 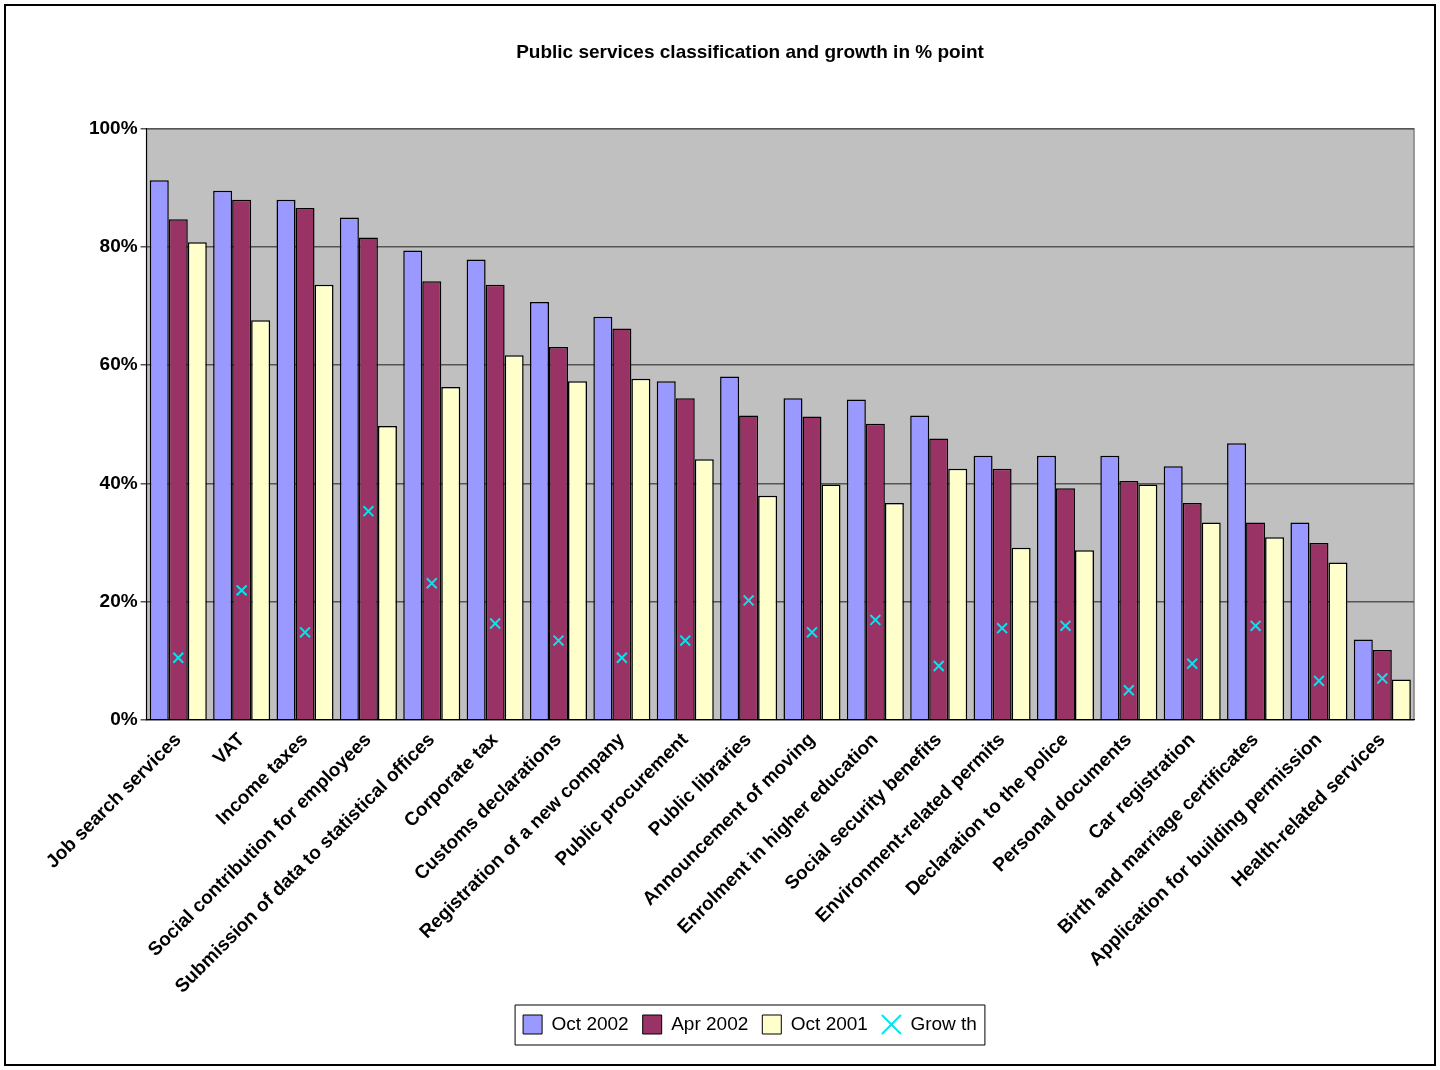 I want to click on y-tick-label: 0%, so click(x=124, y=719).